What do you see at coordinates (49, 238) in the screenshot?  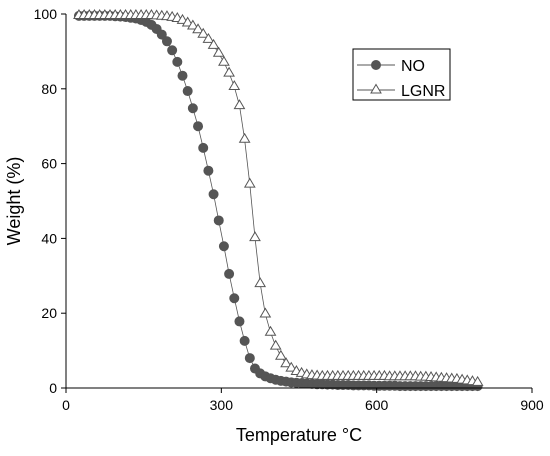 I see `y-tick-label: 40` at bounding box center [49, 238].